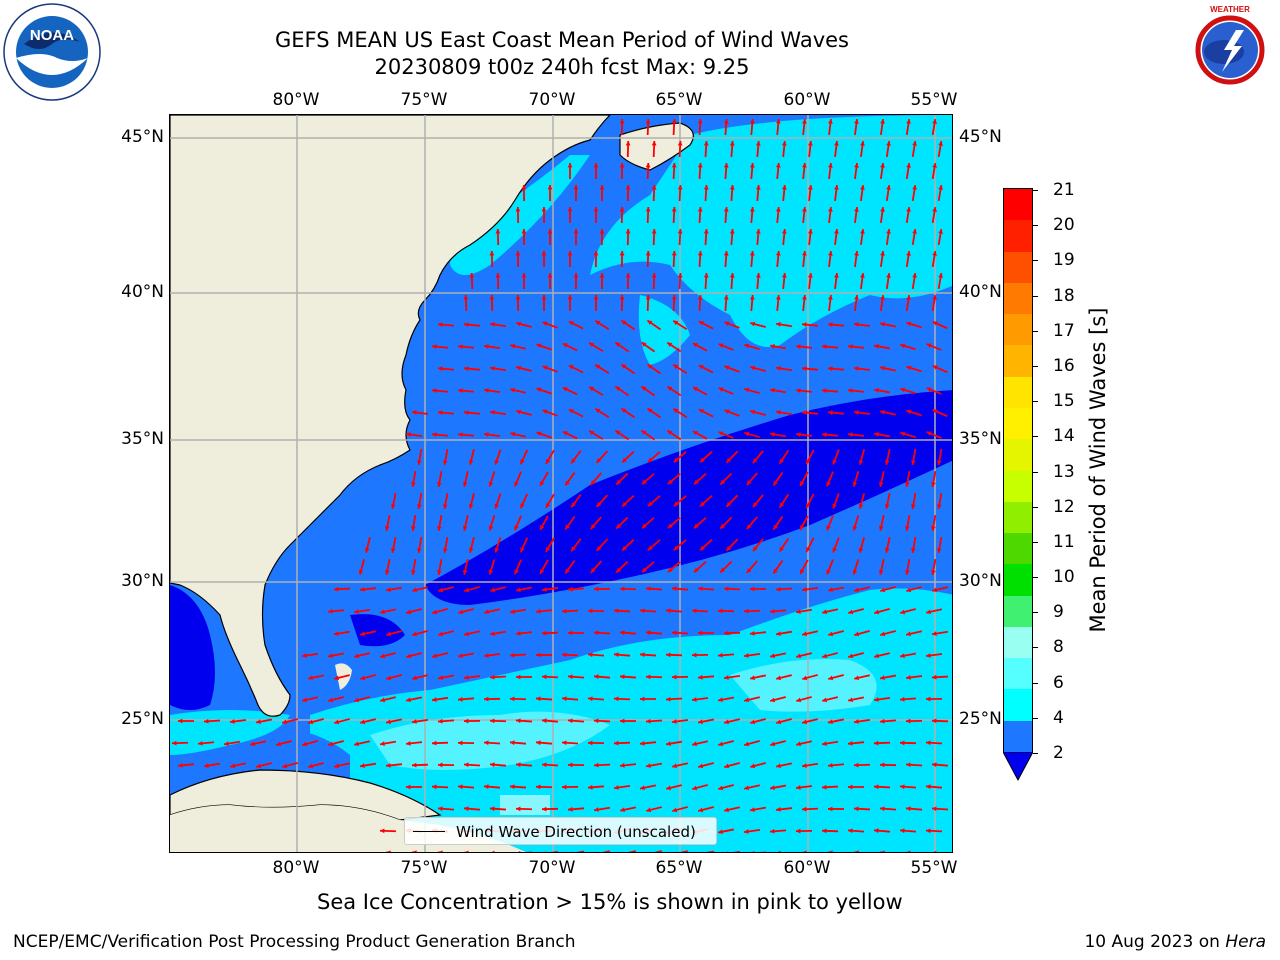 The width and height of the screenshot is (1280, 960). Describe the element at coordinates (142, 137) in the screenshot. I see `lat-label-left: 45°N` at that location.